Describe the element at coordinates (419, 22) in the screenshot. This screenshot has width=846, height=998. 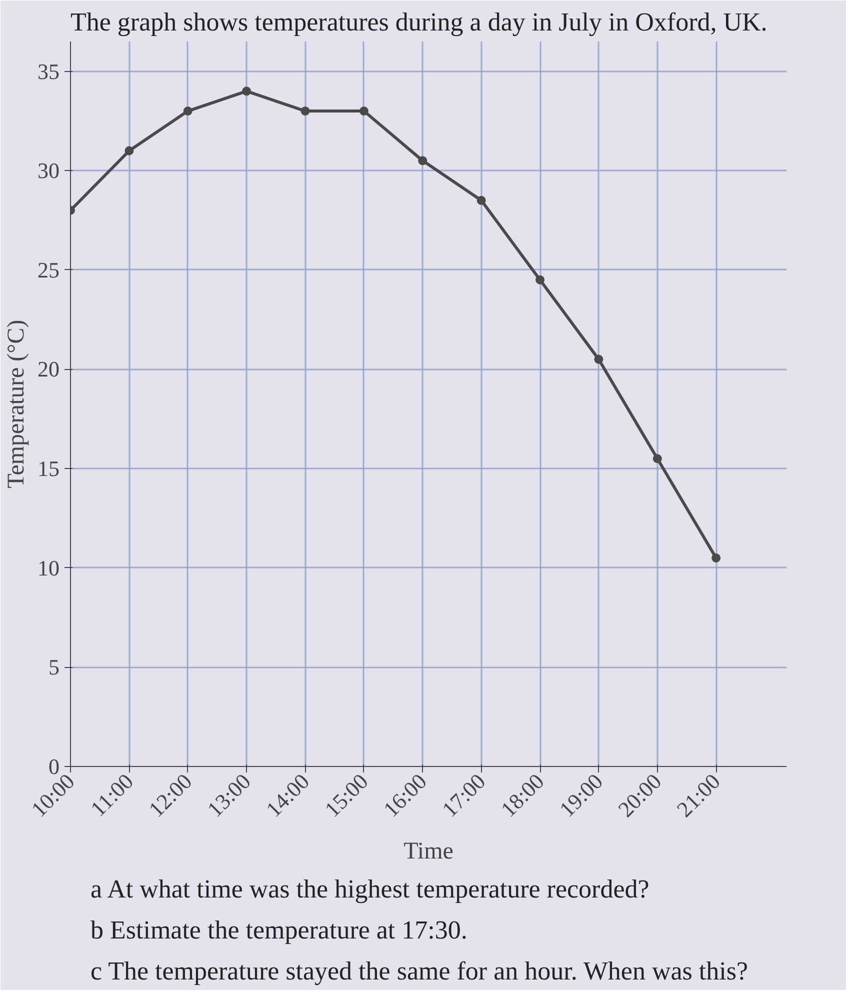
I see `chart-title: The graph shows temperatures during a day in July in Oxford, UK.` at that location.